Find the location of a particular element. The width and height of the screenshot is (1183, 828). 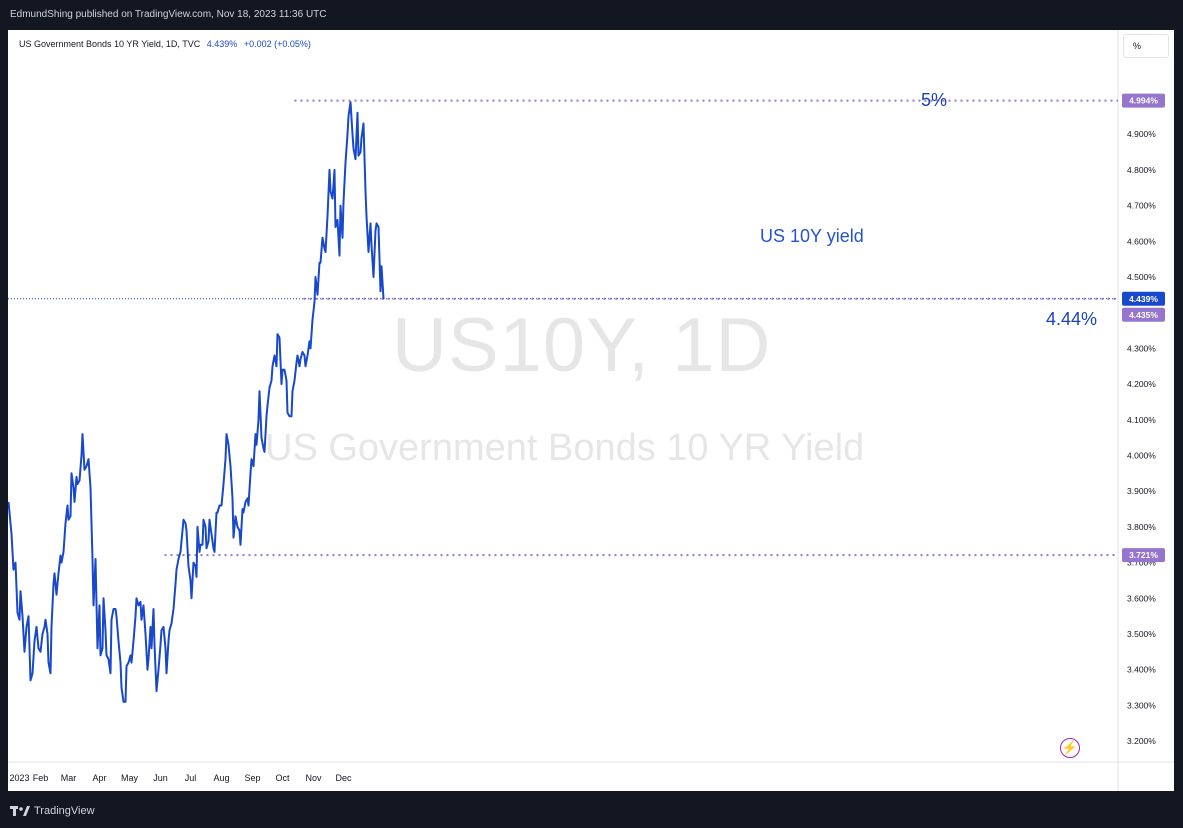

time-axis-label: Nov is located at coordinates (313, 778).